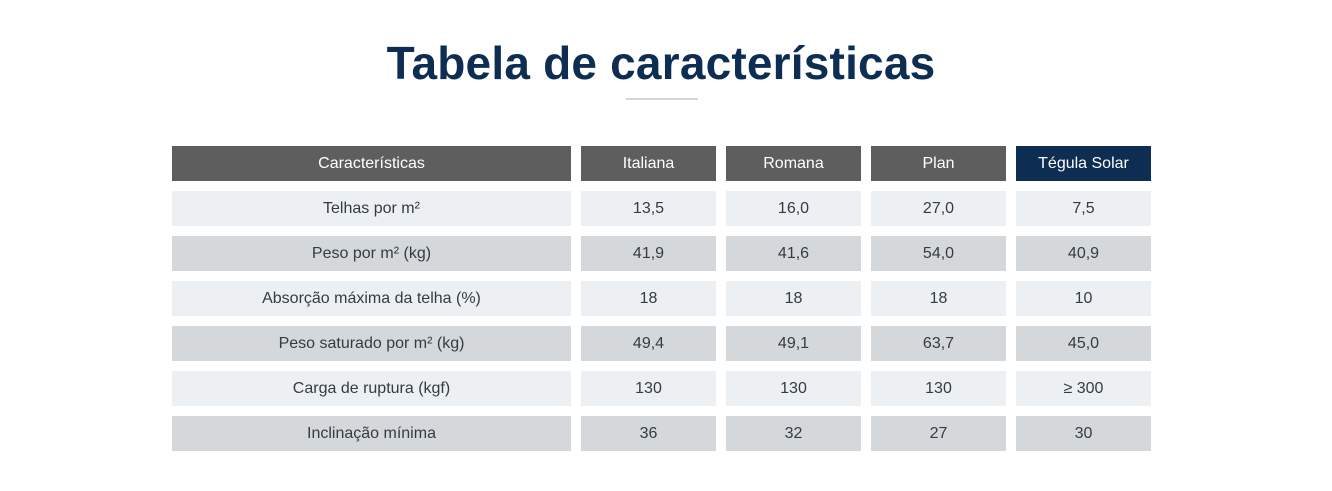  I want to click on table-cell: 32, so click(793, 433).